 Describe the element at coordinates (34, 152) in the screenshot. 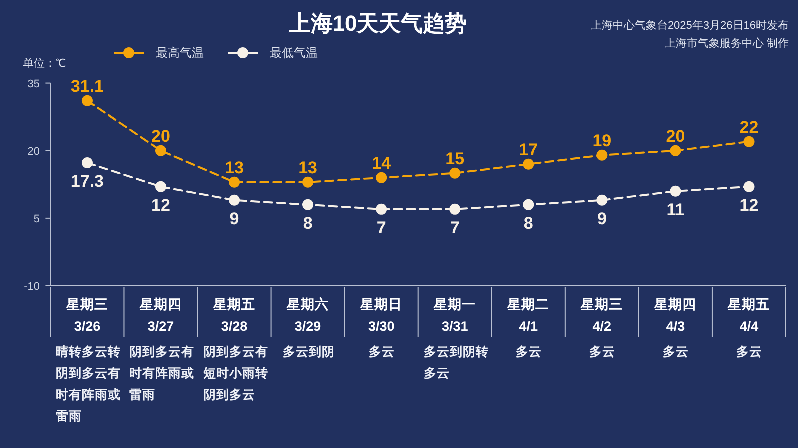

I see `y-tick-label: 20` at that location.